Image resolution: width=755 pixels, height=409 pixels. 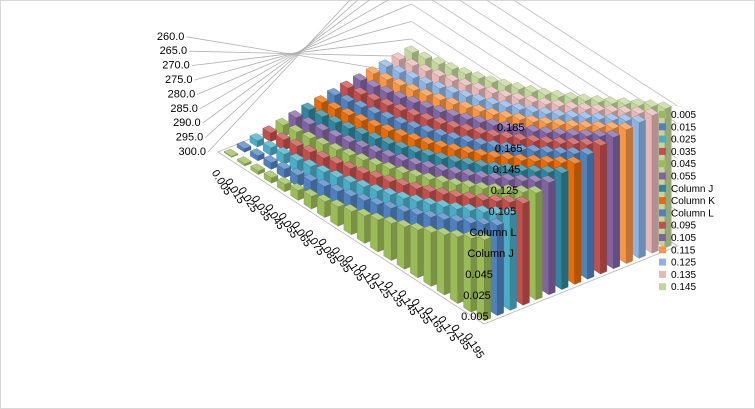 I want to click on z-tick-label: 285.0, so click(x=184, y=109).